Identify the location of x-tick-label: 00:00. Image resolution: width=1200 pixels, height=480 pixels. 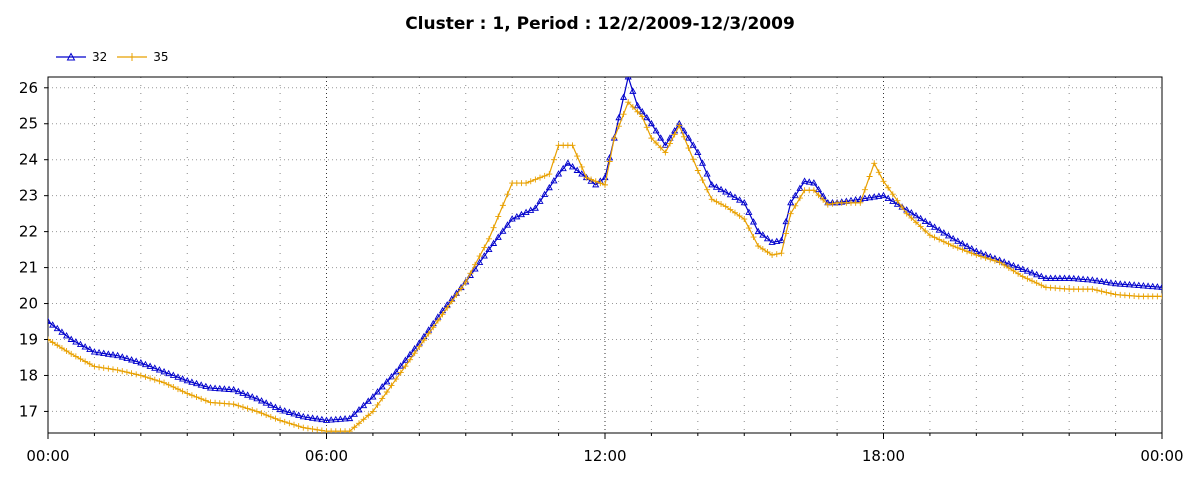
(47, 456).